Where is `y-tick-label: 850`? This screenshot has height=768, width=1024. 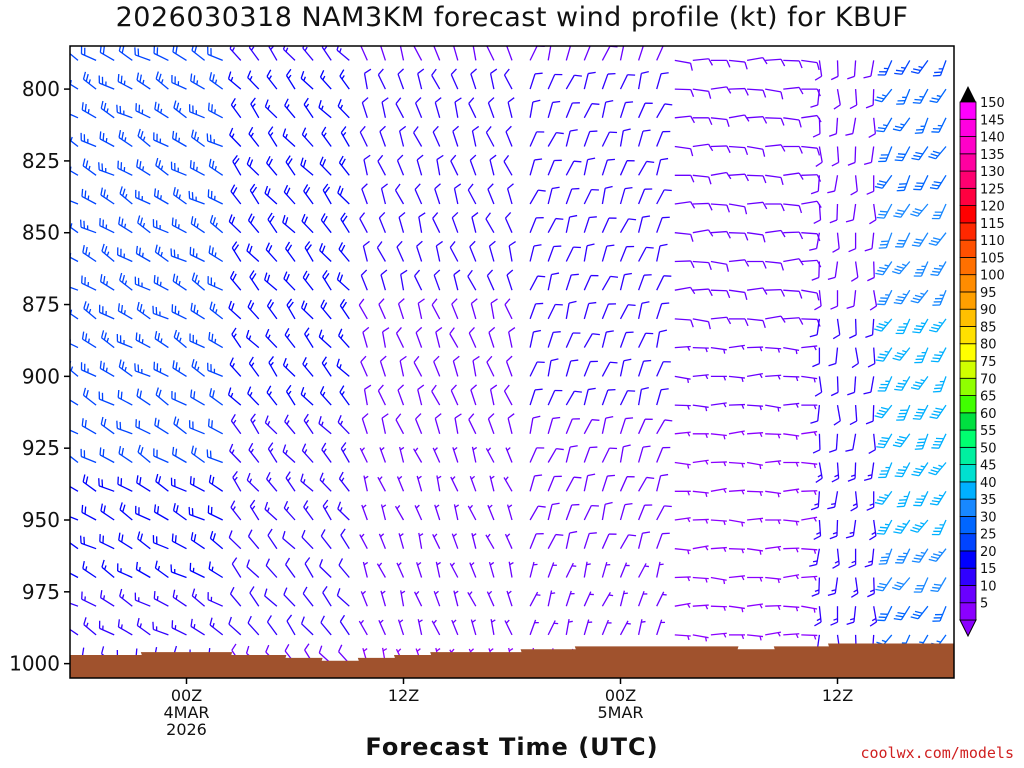 y-tick-label: 850 is located at coordinates (41, 233).